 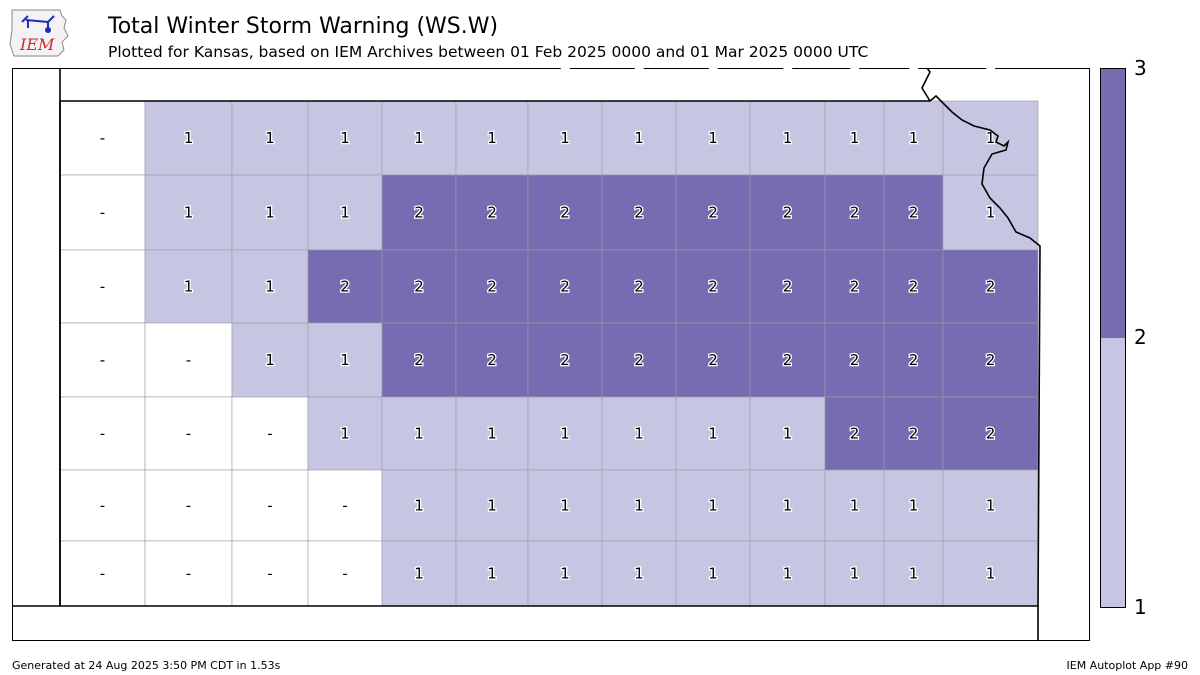 I want to click on colorbar-label: 3, so click(x=1140, y=68).